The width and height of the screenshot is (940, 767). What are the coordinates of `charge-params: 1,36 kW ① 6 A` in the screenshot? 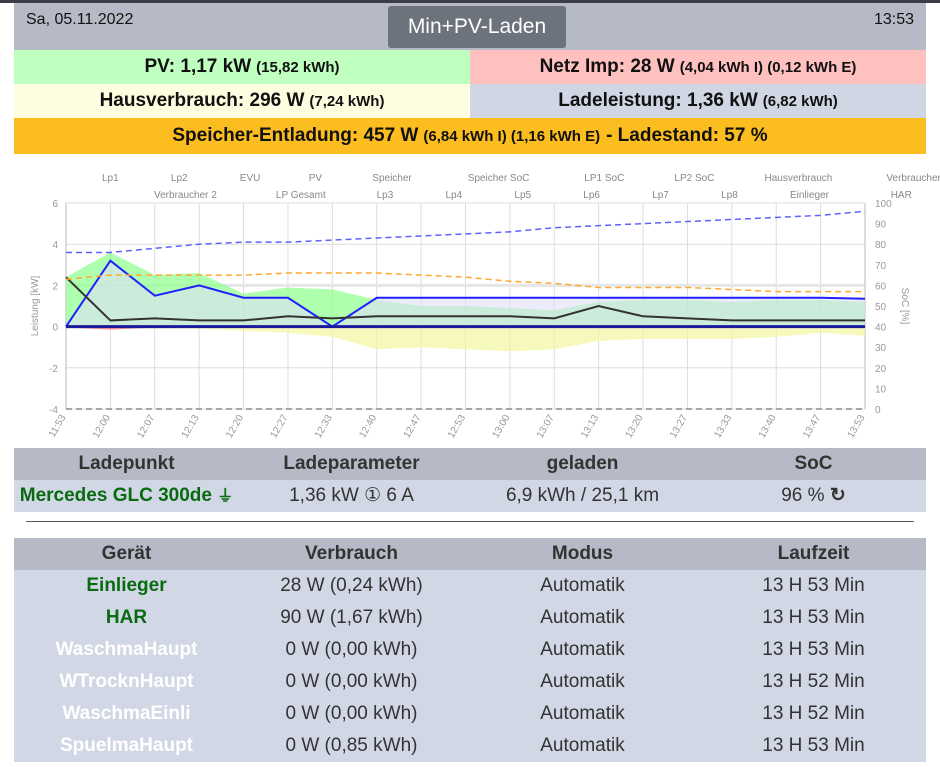 It's located at (351, 496).